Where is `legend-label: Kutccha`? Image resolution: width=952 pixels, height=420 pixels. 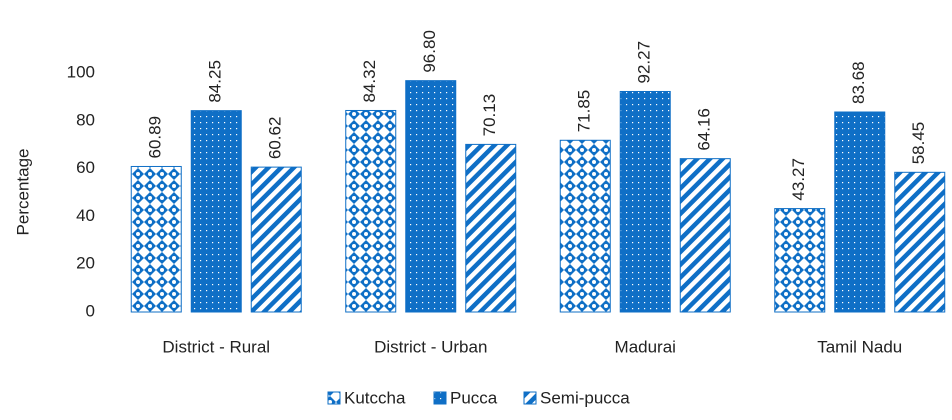 legend-label: Kutccha is located at coordinates (375, 397).